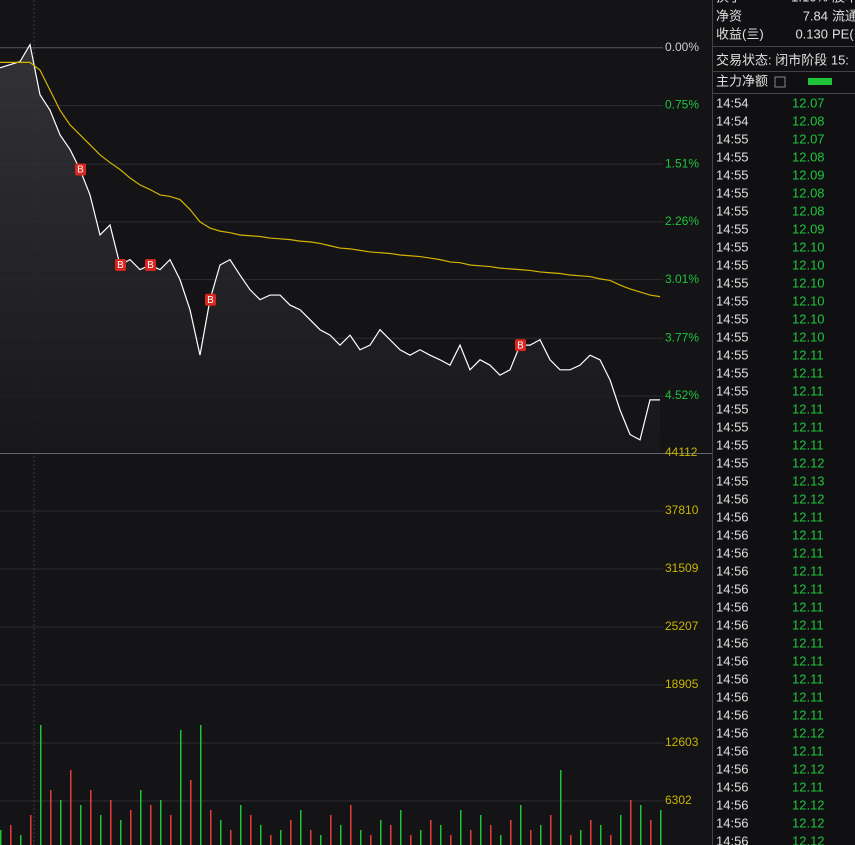 Image resolution: width=855 pixels, height=845 pixels. I want to click on info-label: 流通, so click(843, 15).